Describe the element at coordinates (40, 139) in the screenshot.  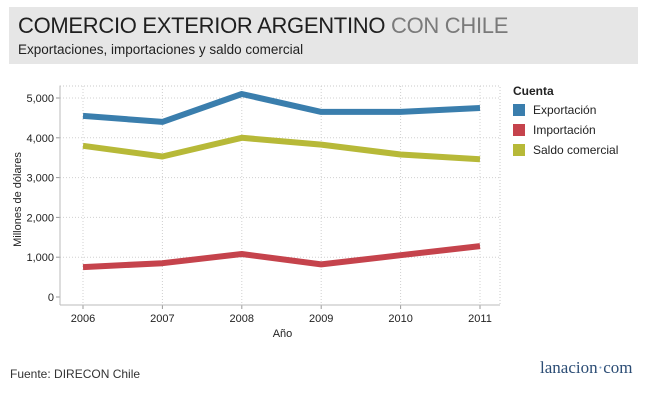
I see `y-tick-label: 4,000` at that location.